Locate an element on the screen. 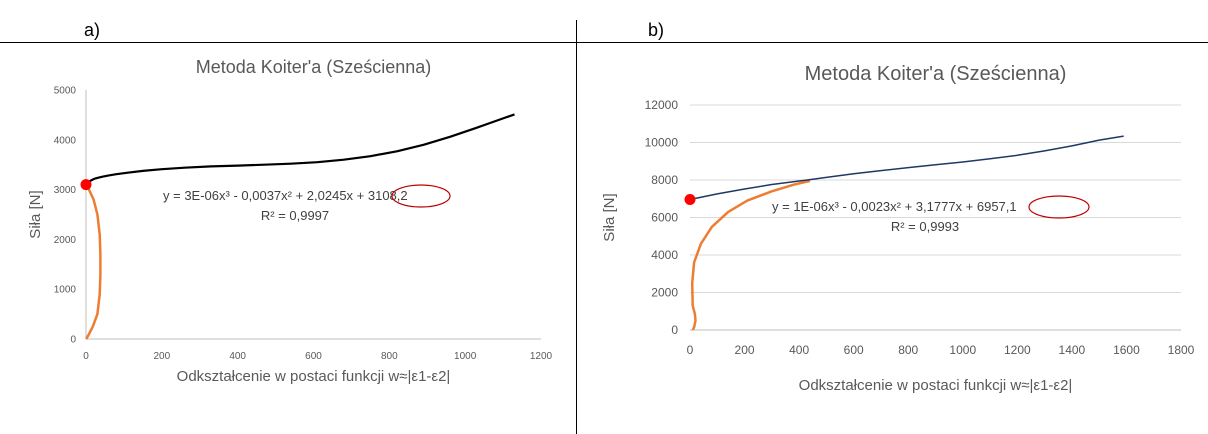  y-tick-label: 8000 is located at coordinates (664, 180).